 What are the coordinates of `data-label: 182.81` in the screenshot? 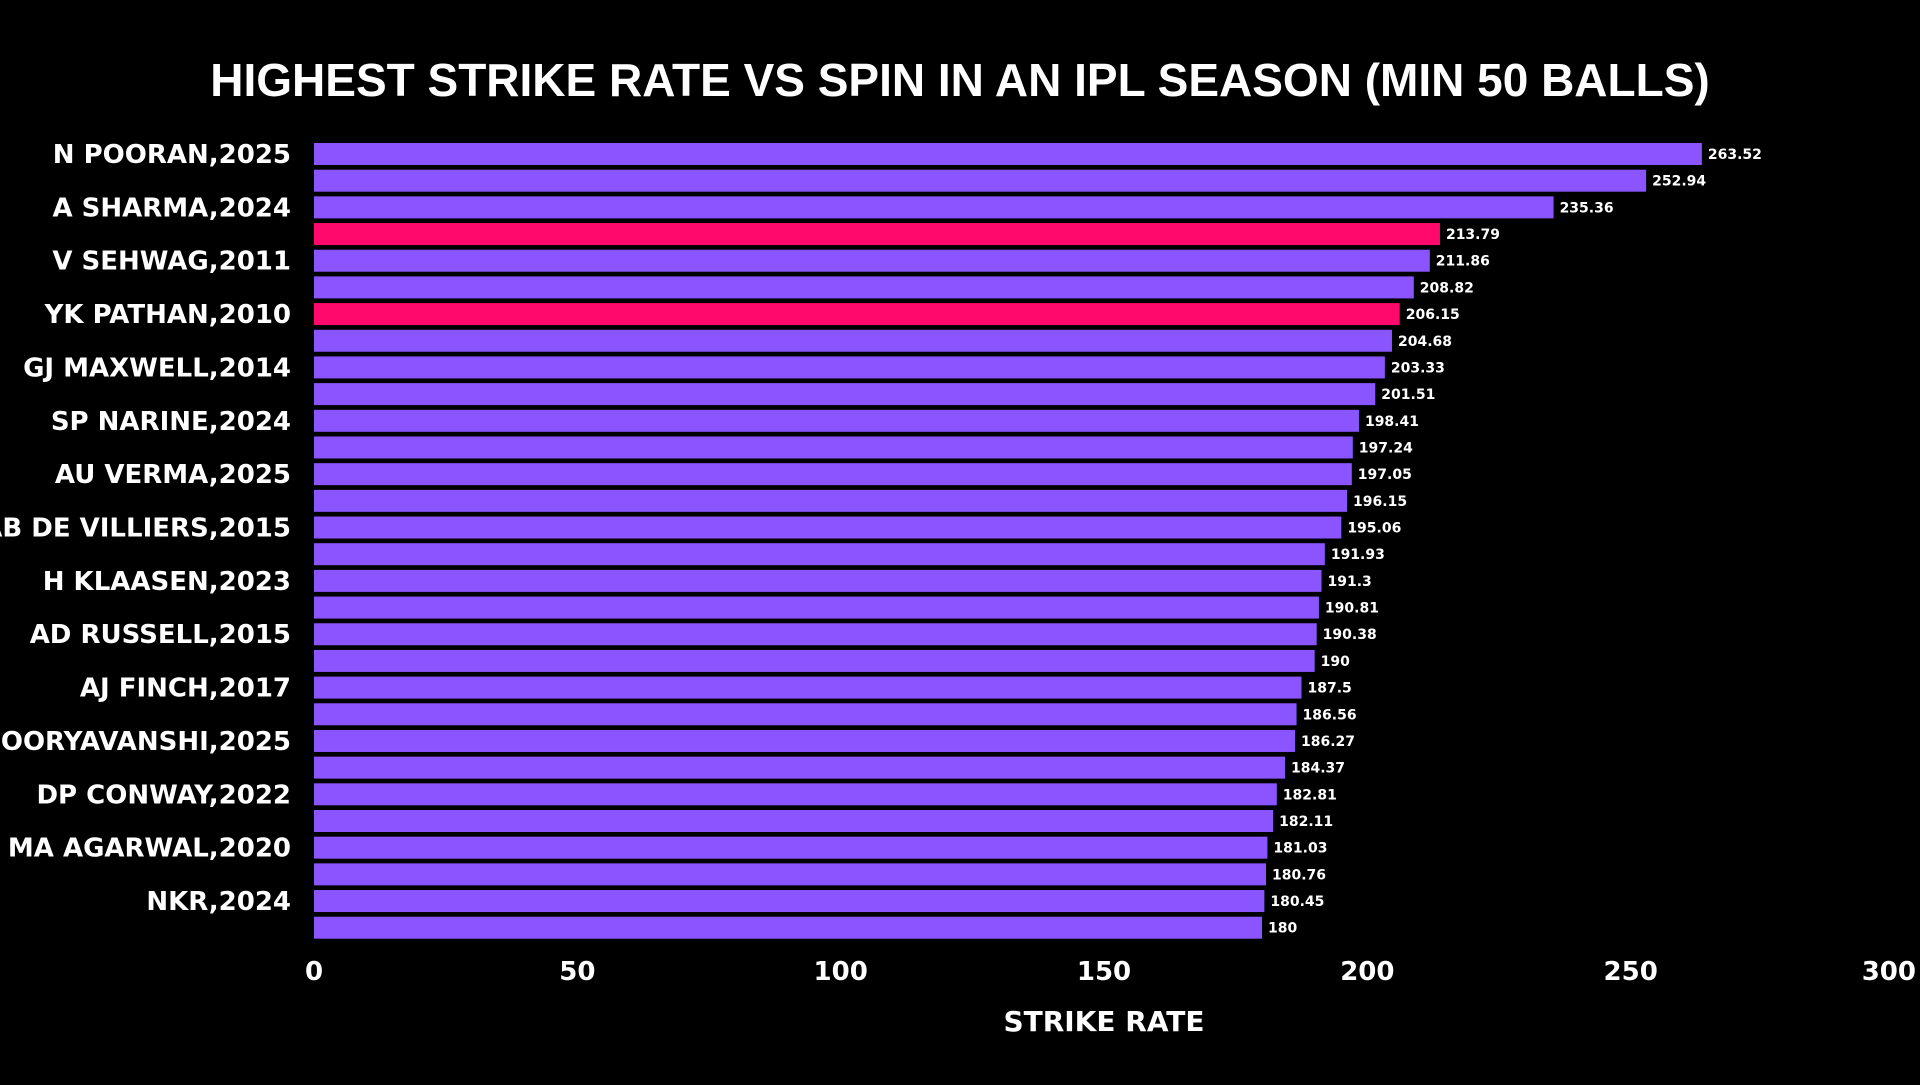 It's located at (1310, 795).